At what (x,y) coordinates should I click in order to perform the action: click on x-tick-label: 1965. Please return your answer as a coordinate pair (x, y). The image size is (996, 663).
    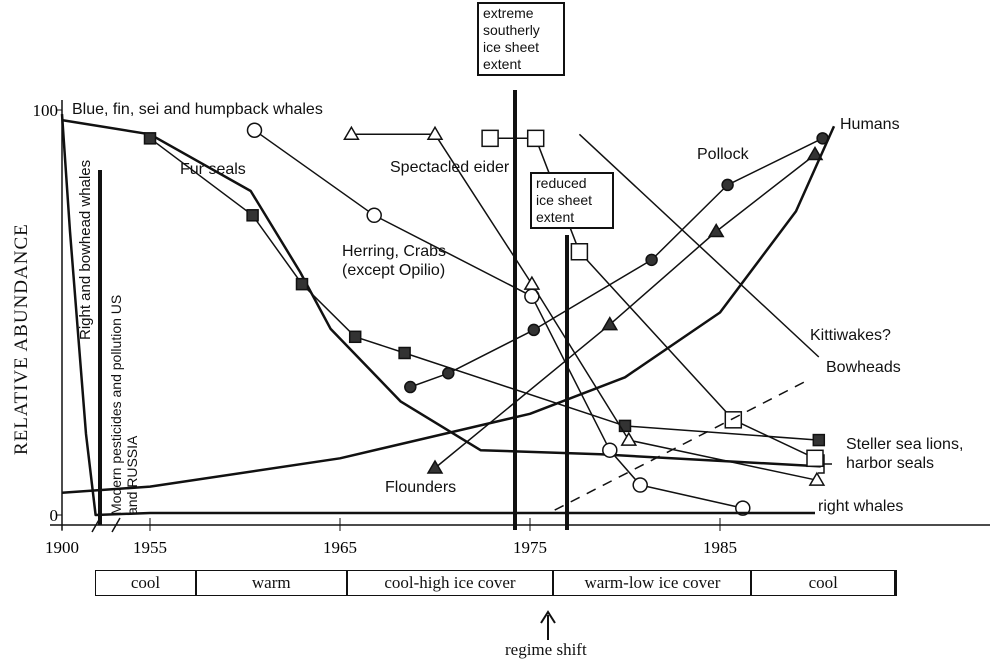
    Looking at the image, I should click on (340, 547).